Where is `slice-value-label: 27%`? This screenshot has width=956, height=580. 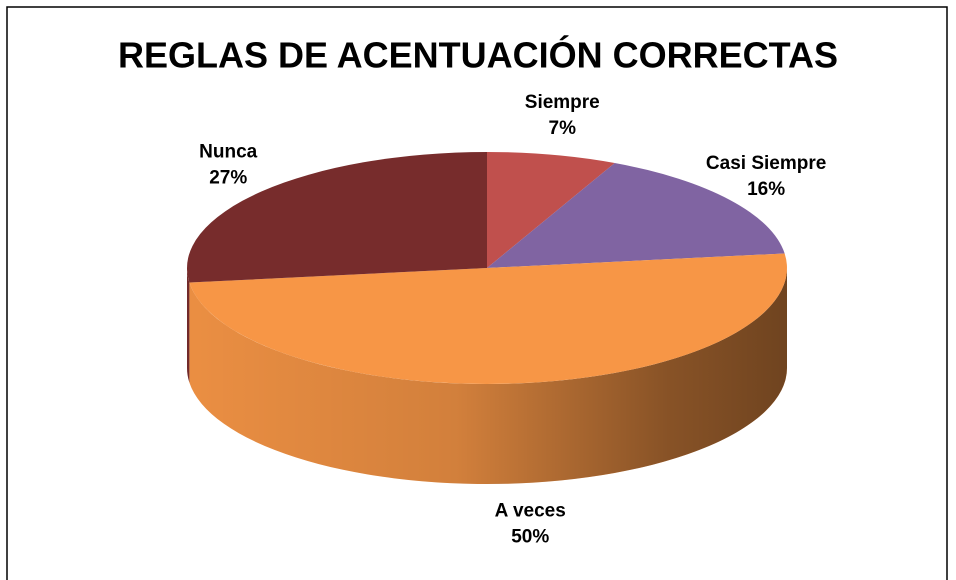
slice-value-label: 27% is located at coordinates (228, 177).